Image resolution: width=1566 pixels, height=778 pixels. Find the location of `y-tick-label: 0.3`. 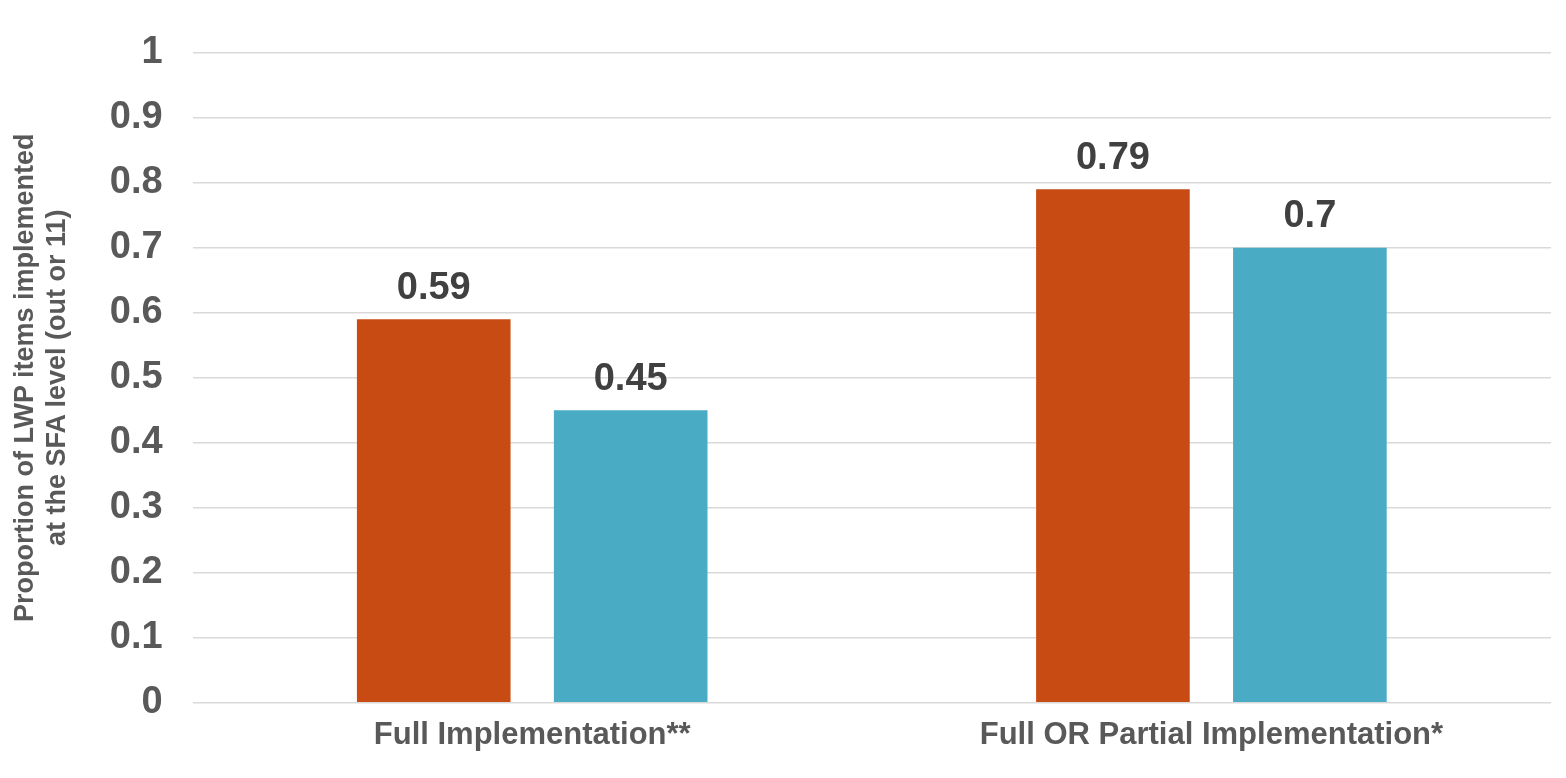

y-tick-label: 0.3 is located at coordinates (136, 505).